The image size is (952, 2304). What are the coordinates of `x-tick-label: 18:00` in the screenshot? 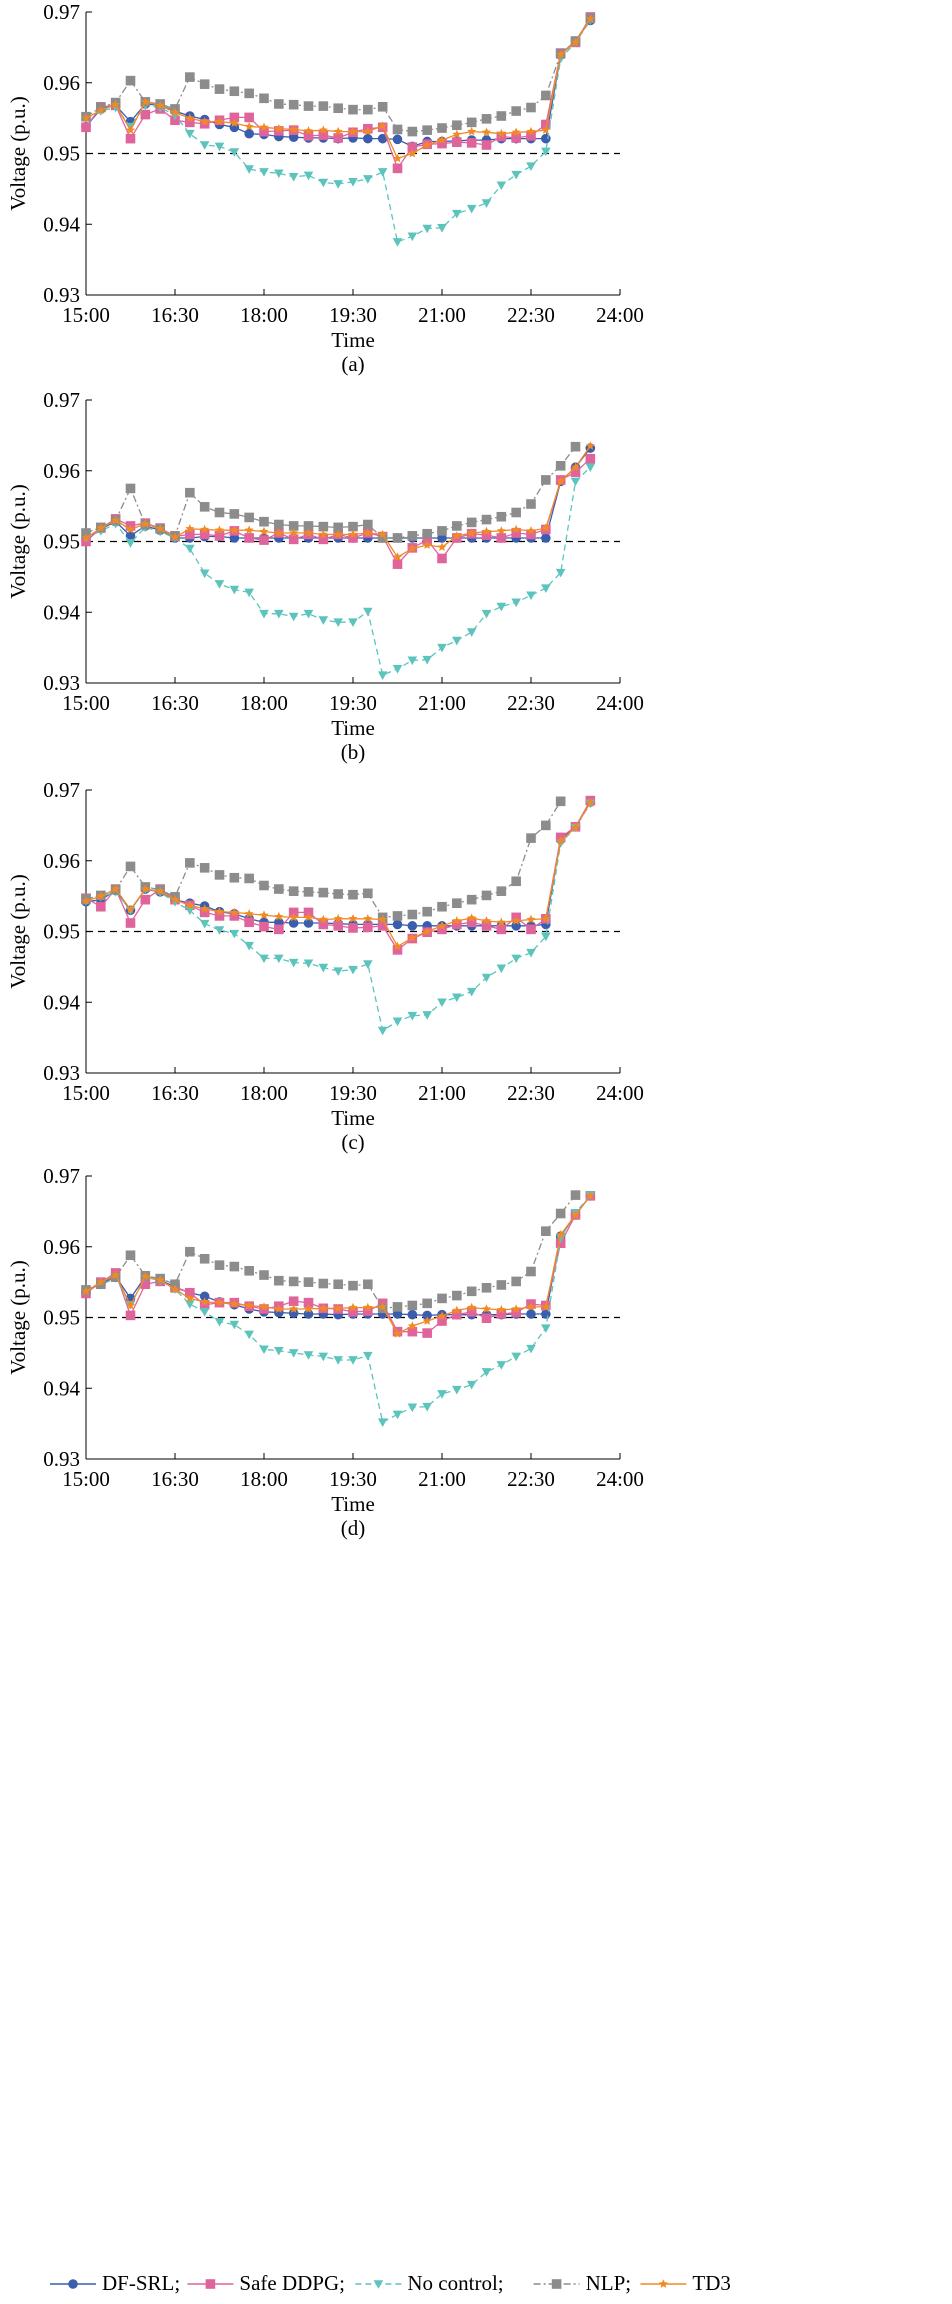 It's located at (264, 703).